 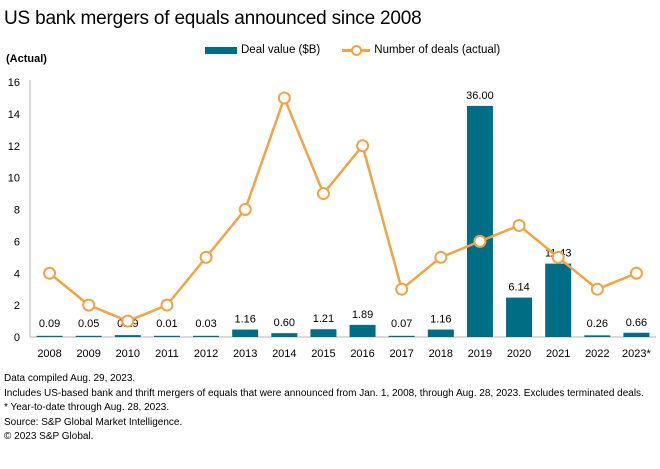 What do you see at coordinates (26, 59) in the screenshot?
I see `y-axis-label: (Actual)` at bounding box center [26, 59].